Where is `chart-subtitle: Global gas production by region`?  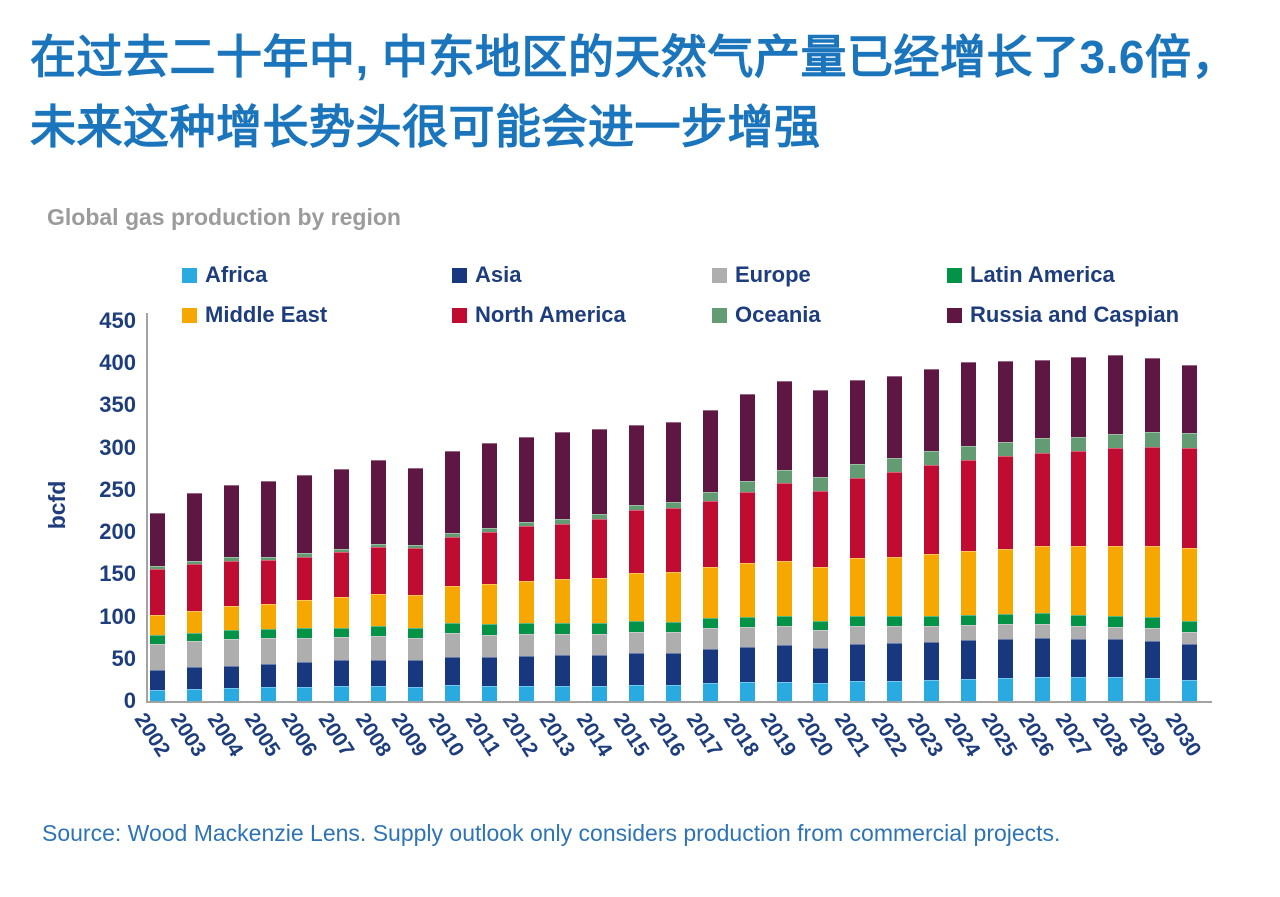
chart-subtitle: Global gas production by region is located at coordinates (224, 217).